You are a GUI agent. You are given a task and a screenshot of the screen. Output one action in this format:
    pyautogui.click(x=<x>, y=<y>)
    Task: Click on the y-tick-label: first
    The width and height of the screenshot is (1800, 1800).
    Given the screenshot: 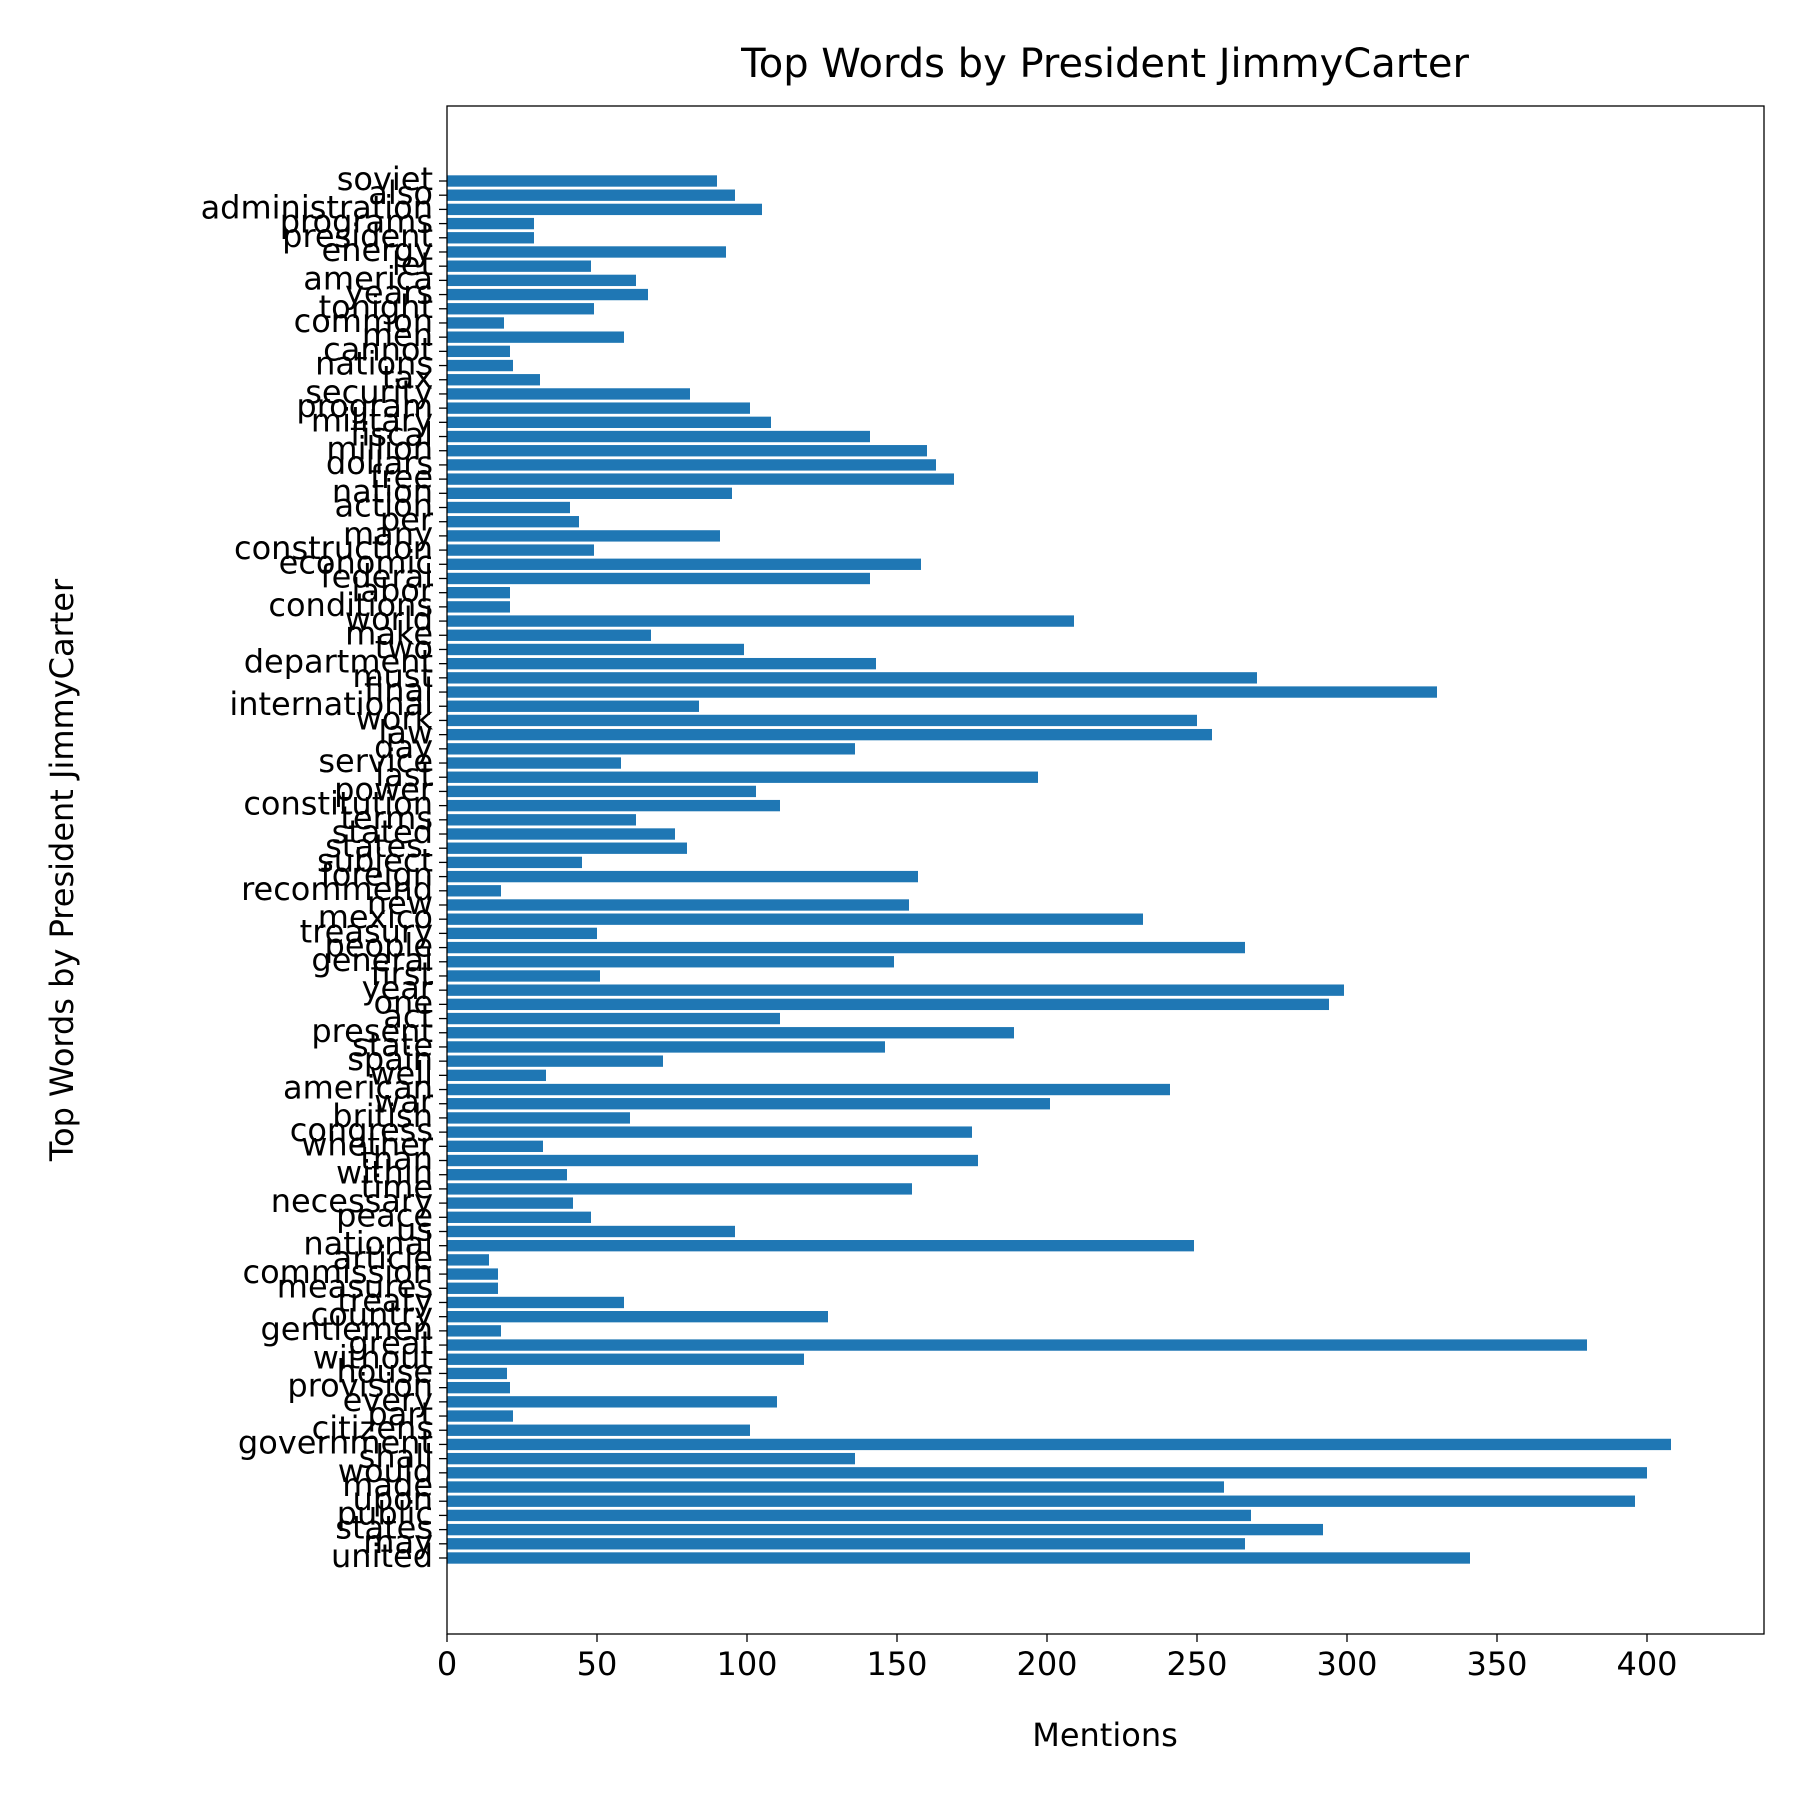 What is the action you would take?
    pyautogui.click(x=401, y=974)
    